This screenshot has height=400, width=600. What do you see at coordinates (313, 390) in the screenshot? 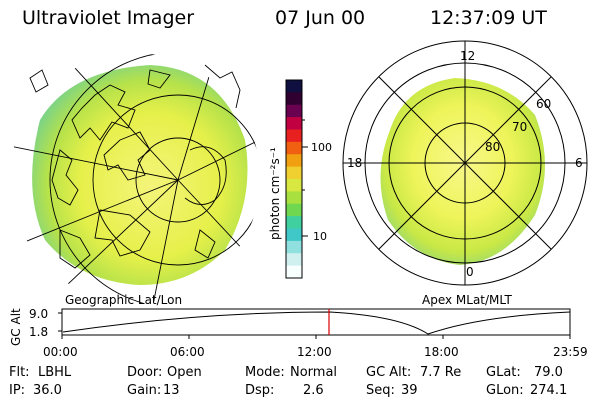
I see `dsp-value: 2.6` at bounding box center [313, 390].